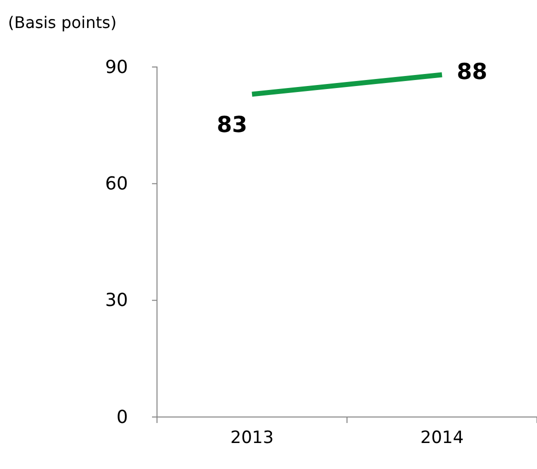  I want to click on x-tick-label: 2014, so click(442, 438).